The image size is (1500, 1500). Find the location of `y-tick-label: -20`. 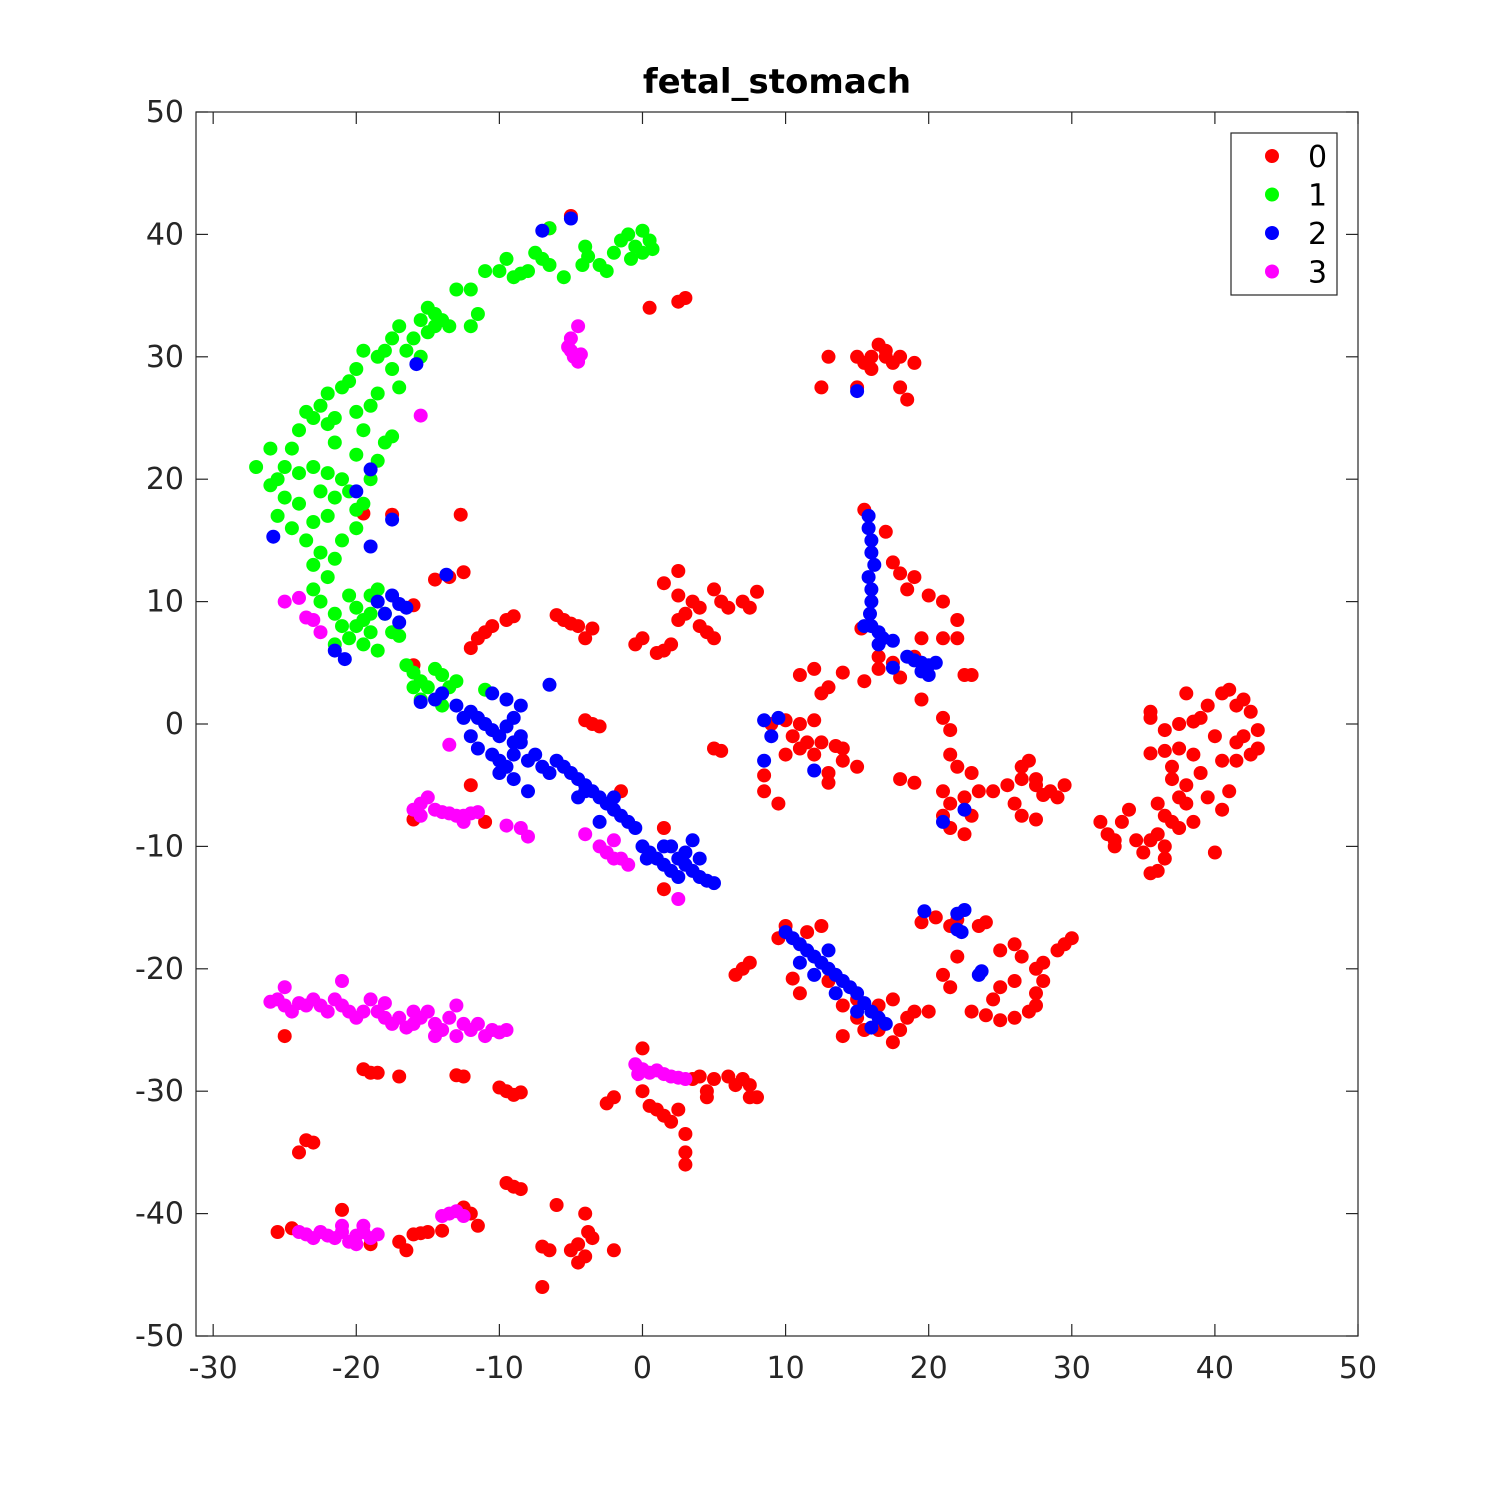

y-tick-label: -20 is located at coordinates (159, 969).